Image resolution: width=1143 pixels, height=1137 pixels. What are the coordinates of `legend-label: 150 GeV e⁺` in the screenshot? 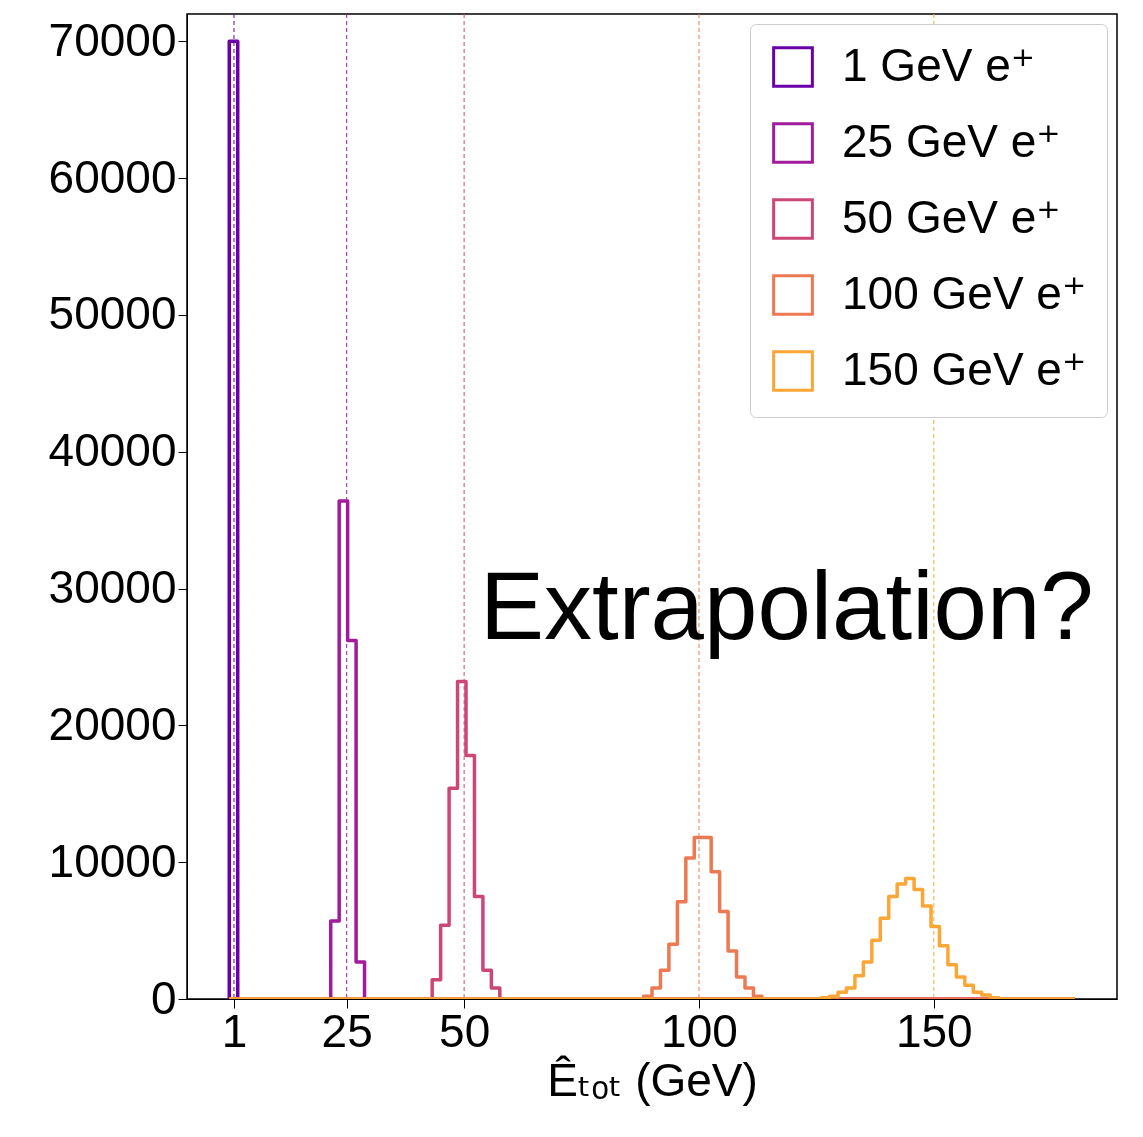 It's located at (964, 369).